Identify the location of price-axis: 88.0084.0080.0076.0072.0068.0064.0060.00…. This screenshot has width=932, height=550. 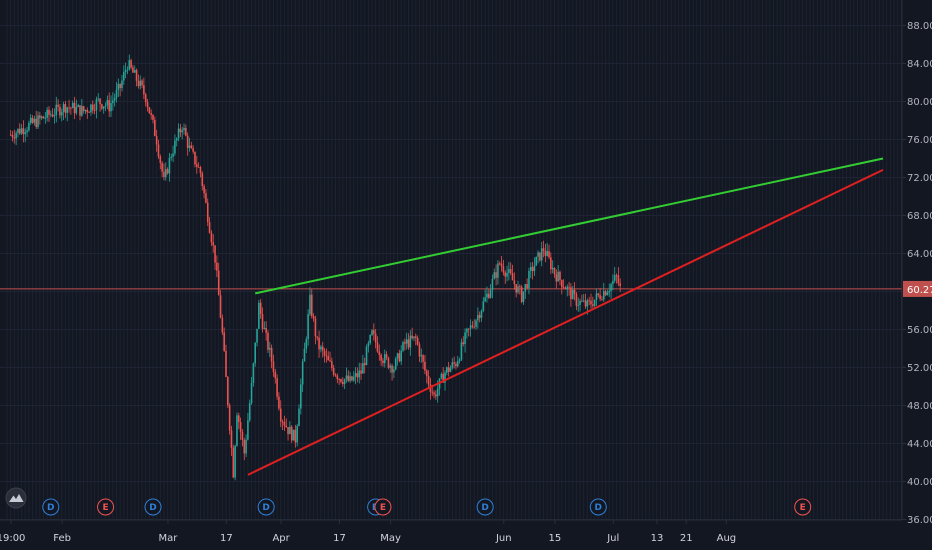
(916, 263).